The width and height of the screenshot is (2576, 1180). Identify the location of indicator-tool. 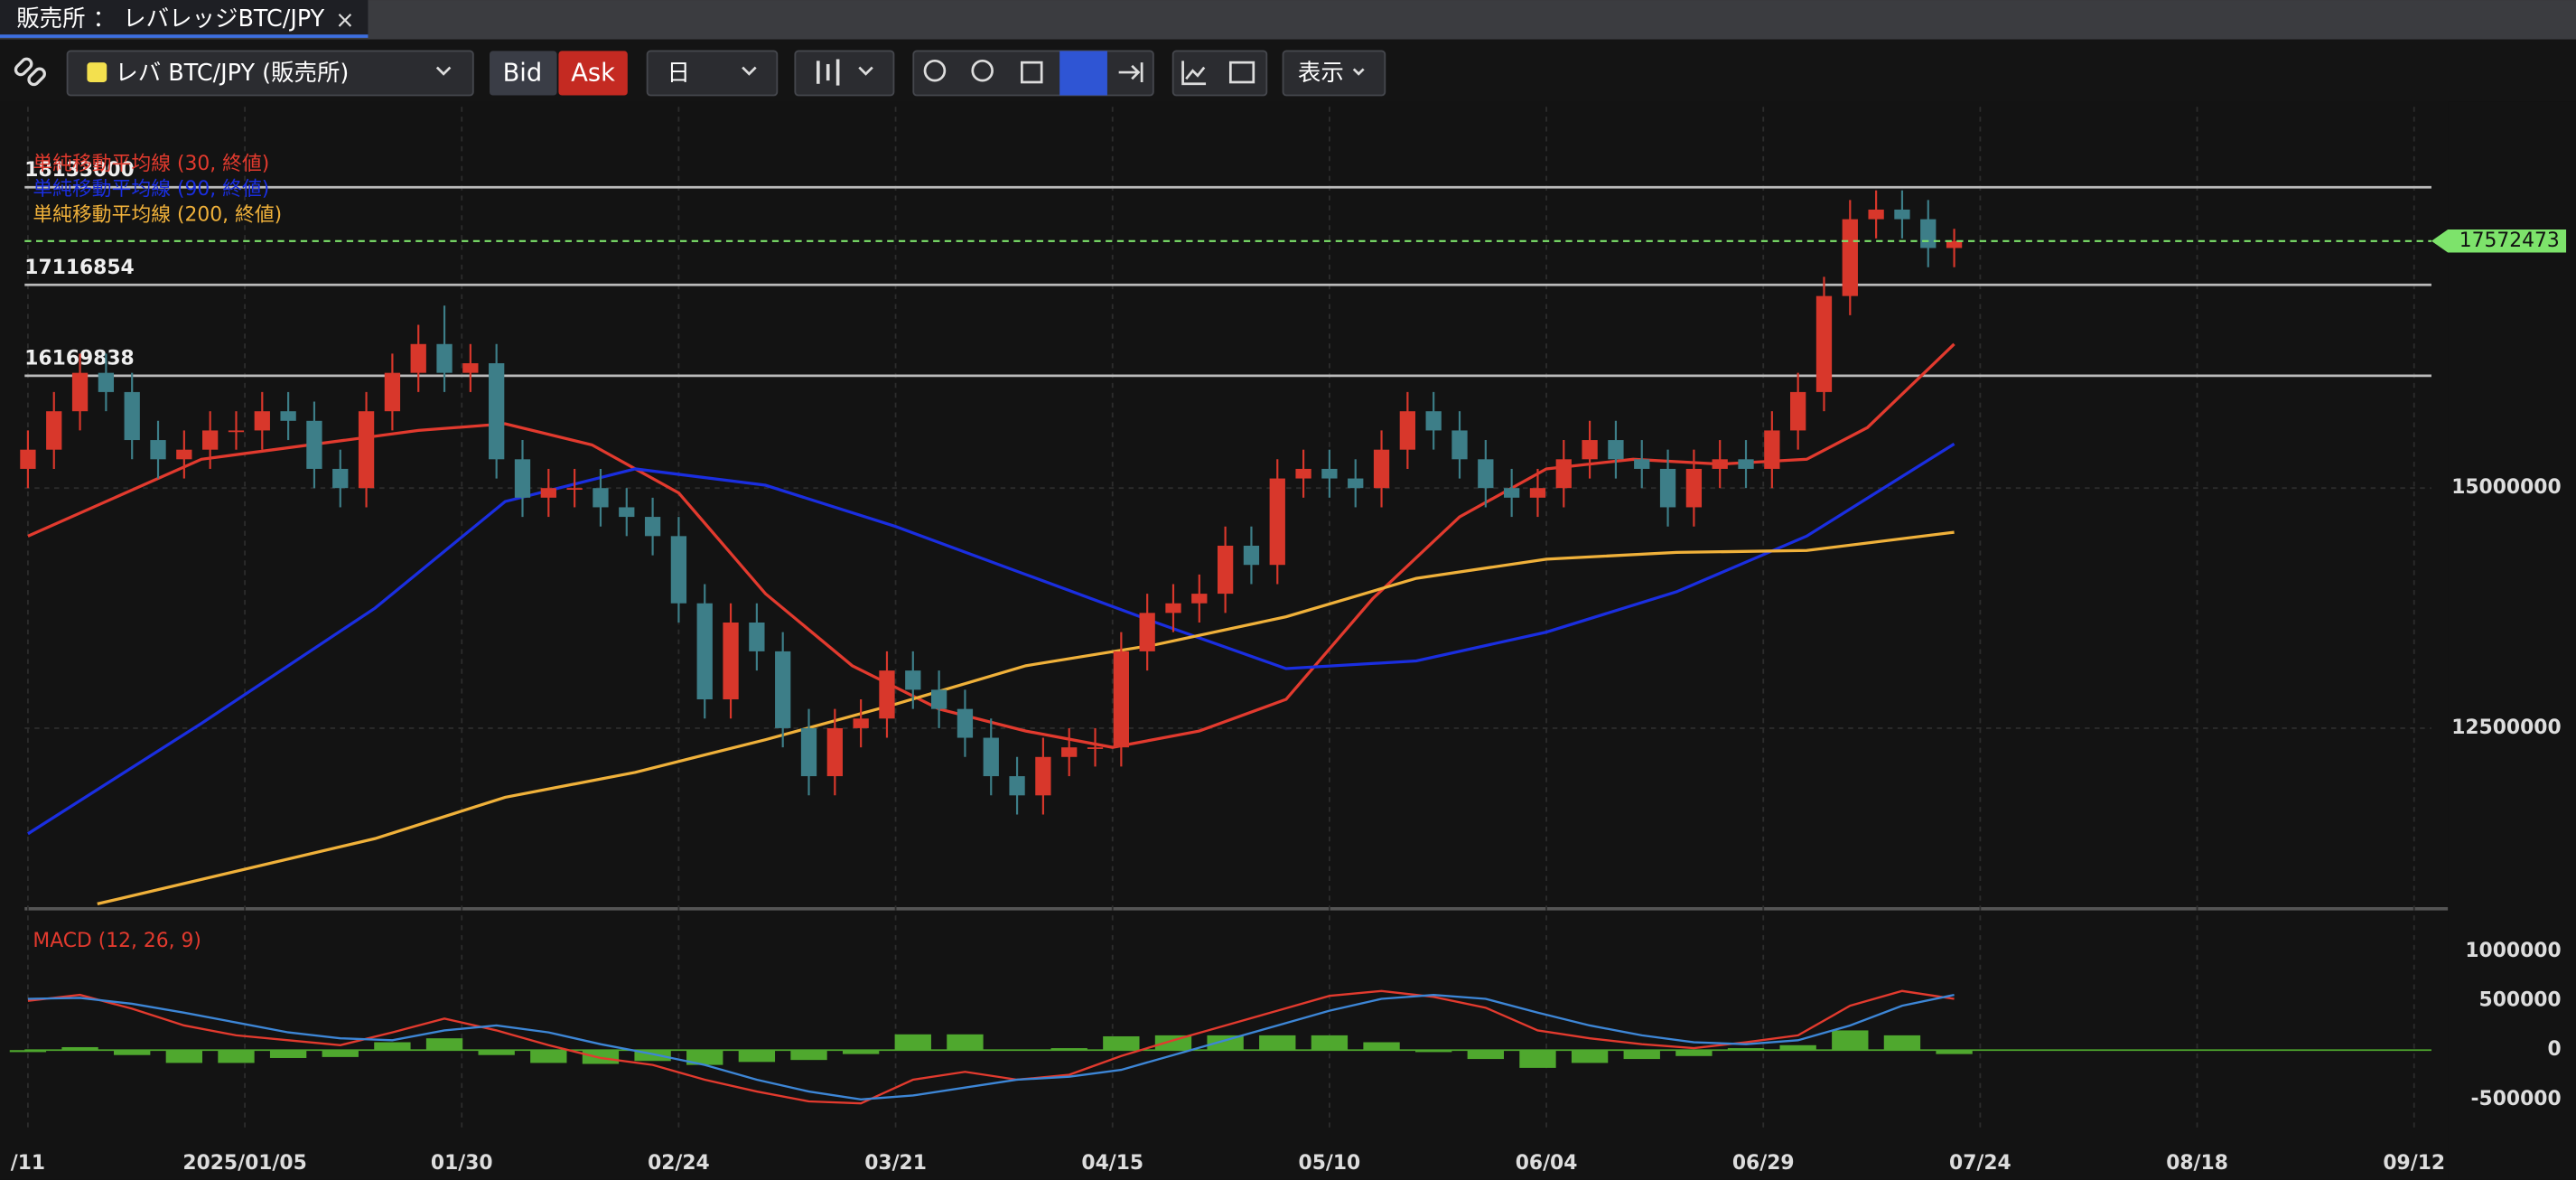
(1194, 73).